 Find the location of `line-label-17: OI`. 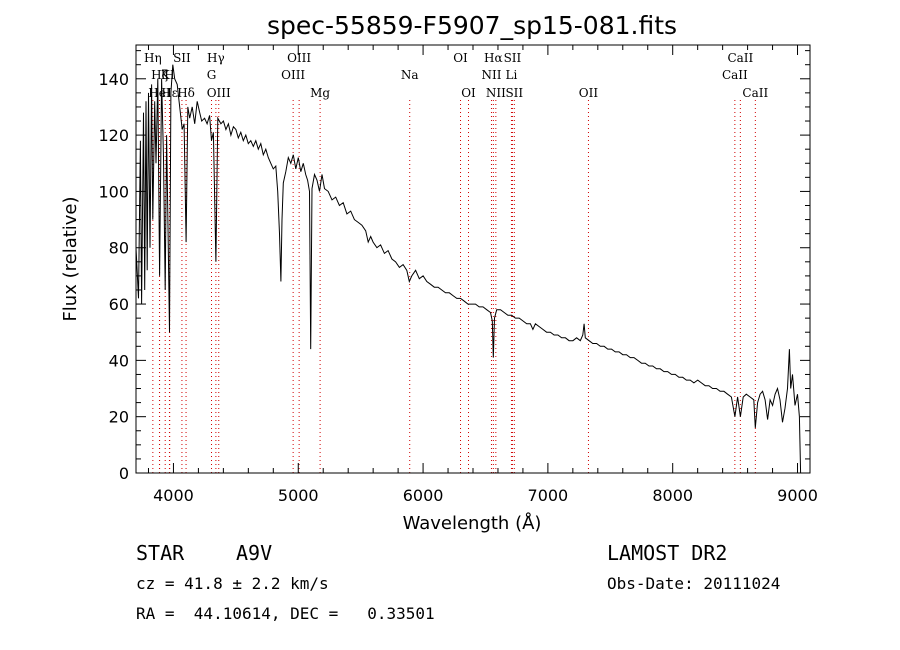

line-label-17: OI is located at coordinates (468, 93).